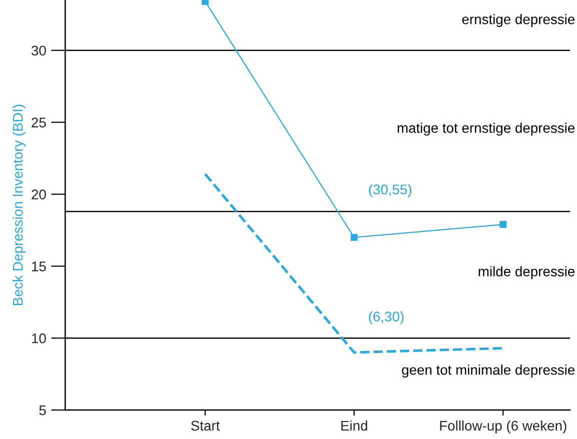  What do you see at coordinates (19, 204) in the screenshot?
I see `y-axis-title: Beck Depression Inventory (BDI)` at bounding box center [19, 204].